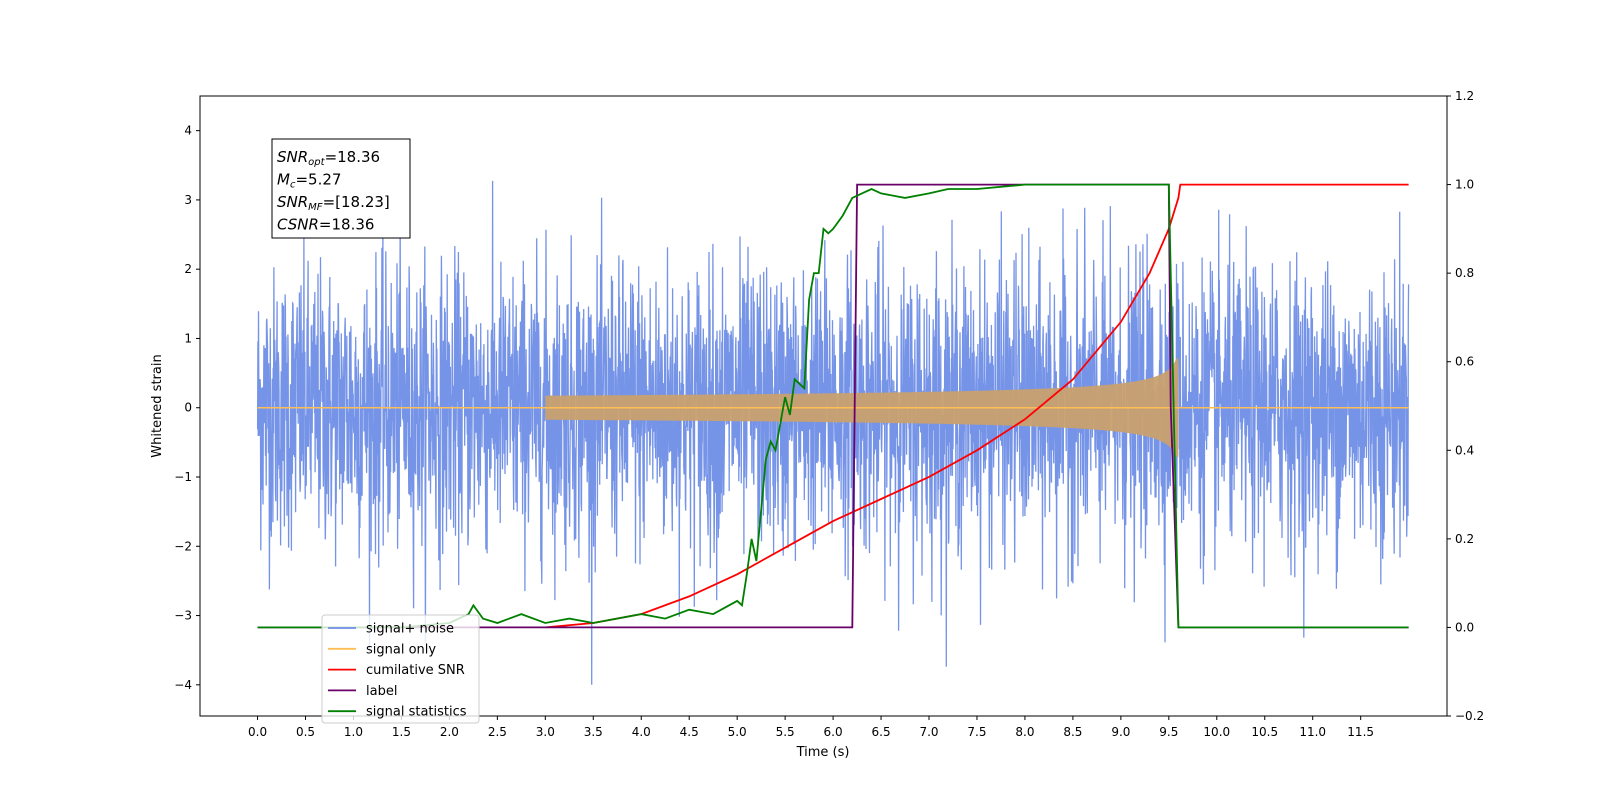 The width and height of the screenshot is (1600, 800). Describe the element at coordinates (1464, 96) in the screenshot. I see `y2-tick-label: 1.2` at that location.